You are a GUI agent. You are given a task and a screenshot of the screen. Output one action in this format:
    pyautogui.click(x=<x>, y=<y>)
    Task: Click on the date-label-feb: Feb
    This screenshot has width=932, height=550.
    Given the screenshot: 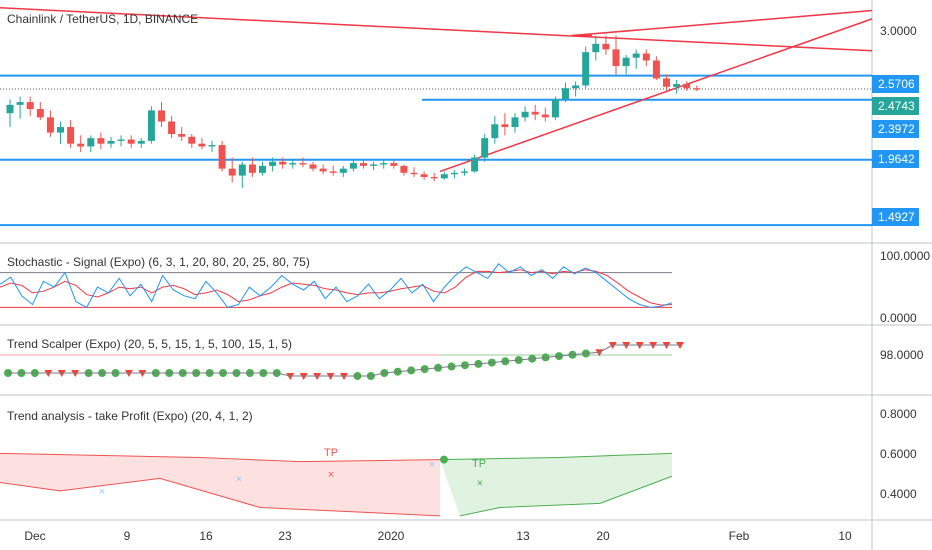 What is the action you would take?
    pyautogui.click(x=739, y=536)
    